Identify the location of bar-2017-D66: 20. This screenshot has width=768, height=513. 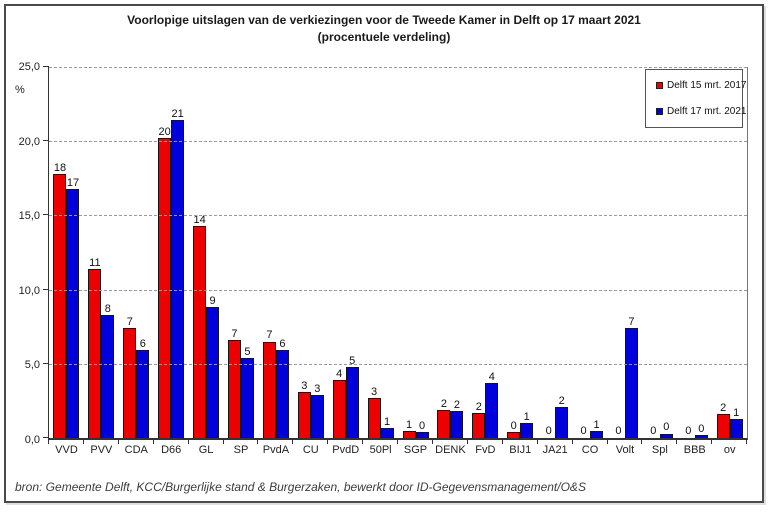
(165, 282).